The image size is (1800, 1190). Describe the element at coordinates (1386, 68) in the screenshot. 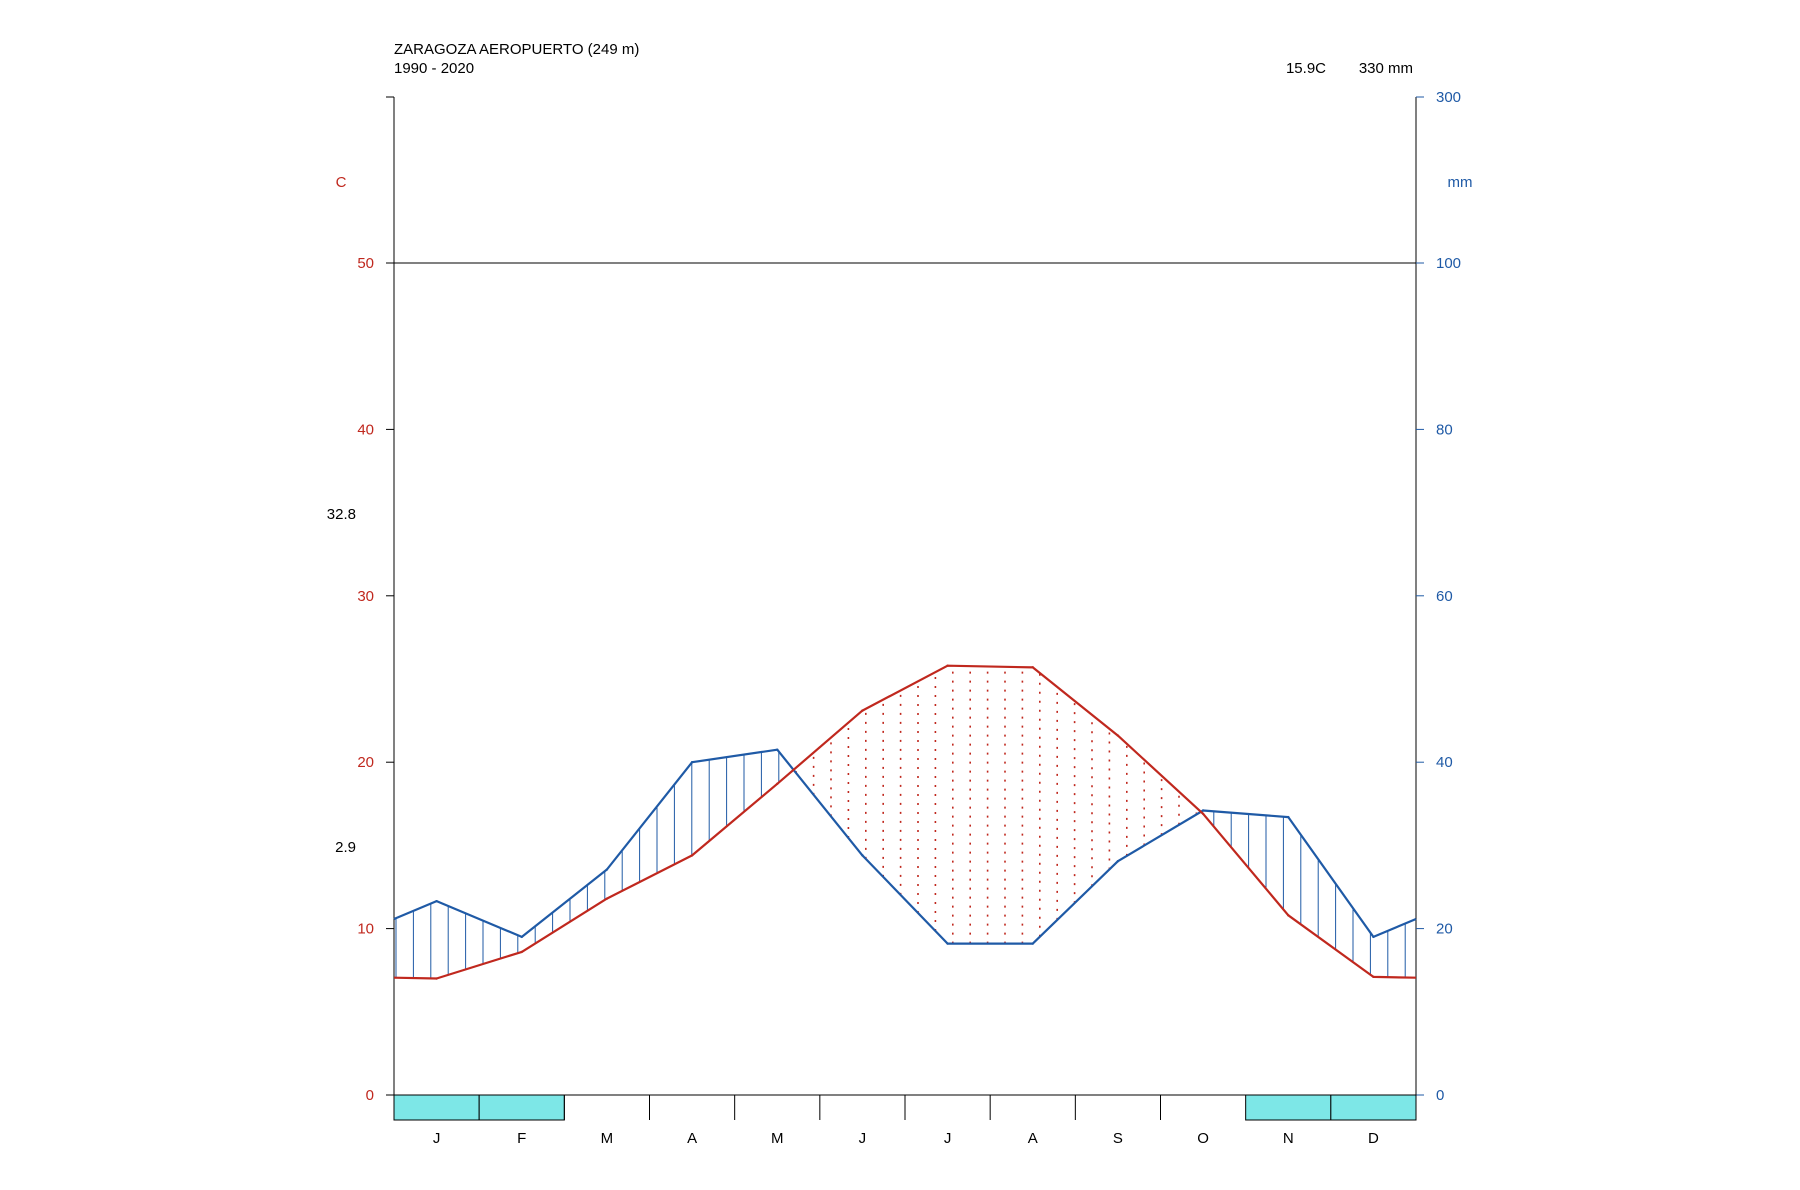

I see `annual-precipitation-label: 330 mm` at that location.